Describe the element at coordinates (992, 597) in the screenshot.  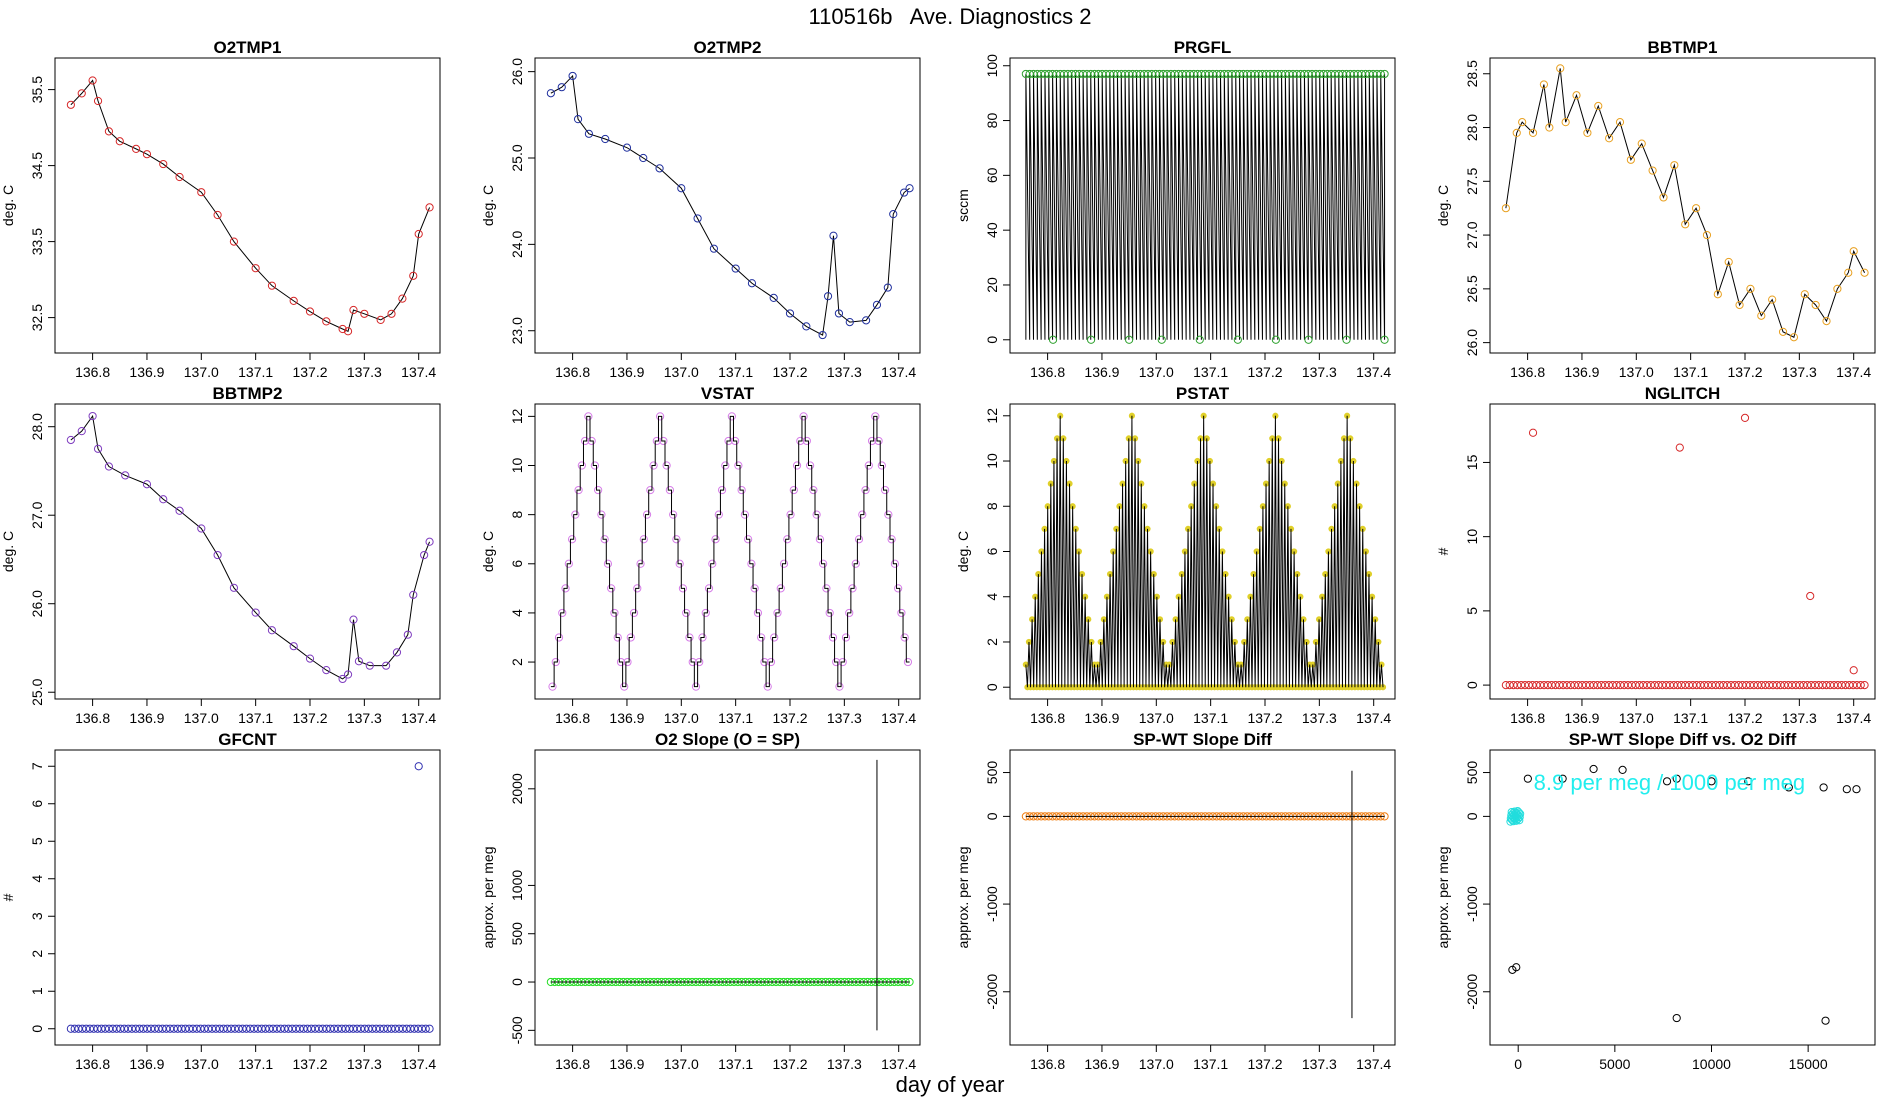
I see `y-tick-label: 4` at that location.